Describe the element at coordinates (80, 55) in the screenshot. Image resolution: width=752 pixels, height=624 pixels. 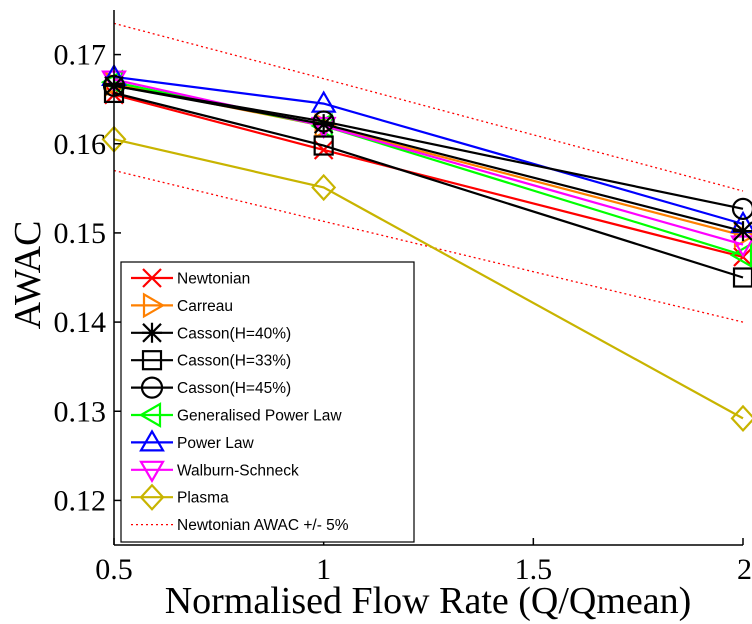
I see `y-tick-label: 0.17` at that location.